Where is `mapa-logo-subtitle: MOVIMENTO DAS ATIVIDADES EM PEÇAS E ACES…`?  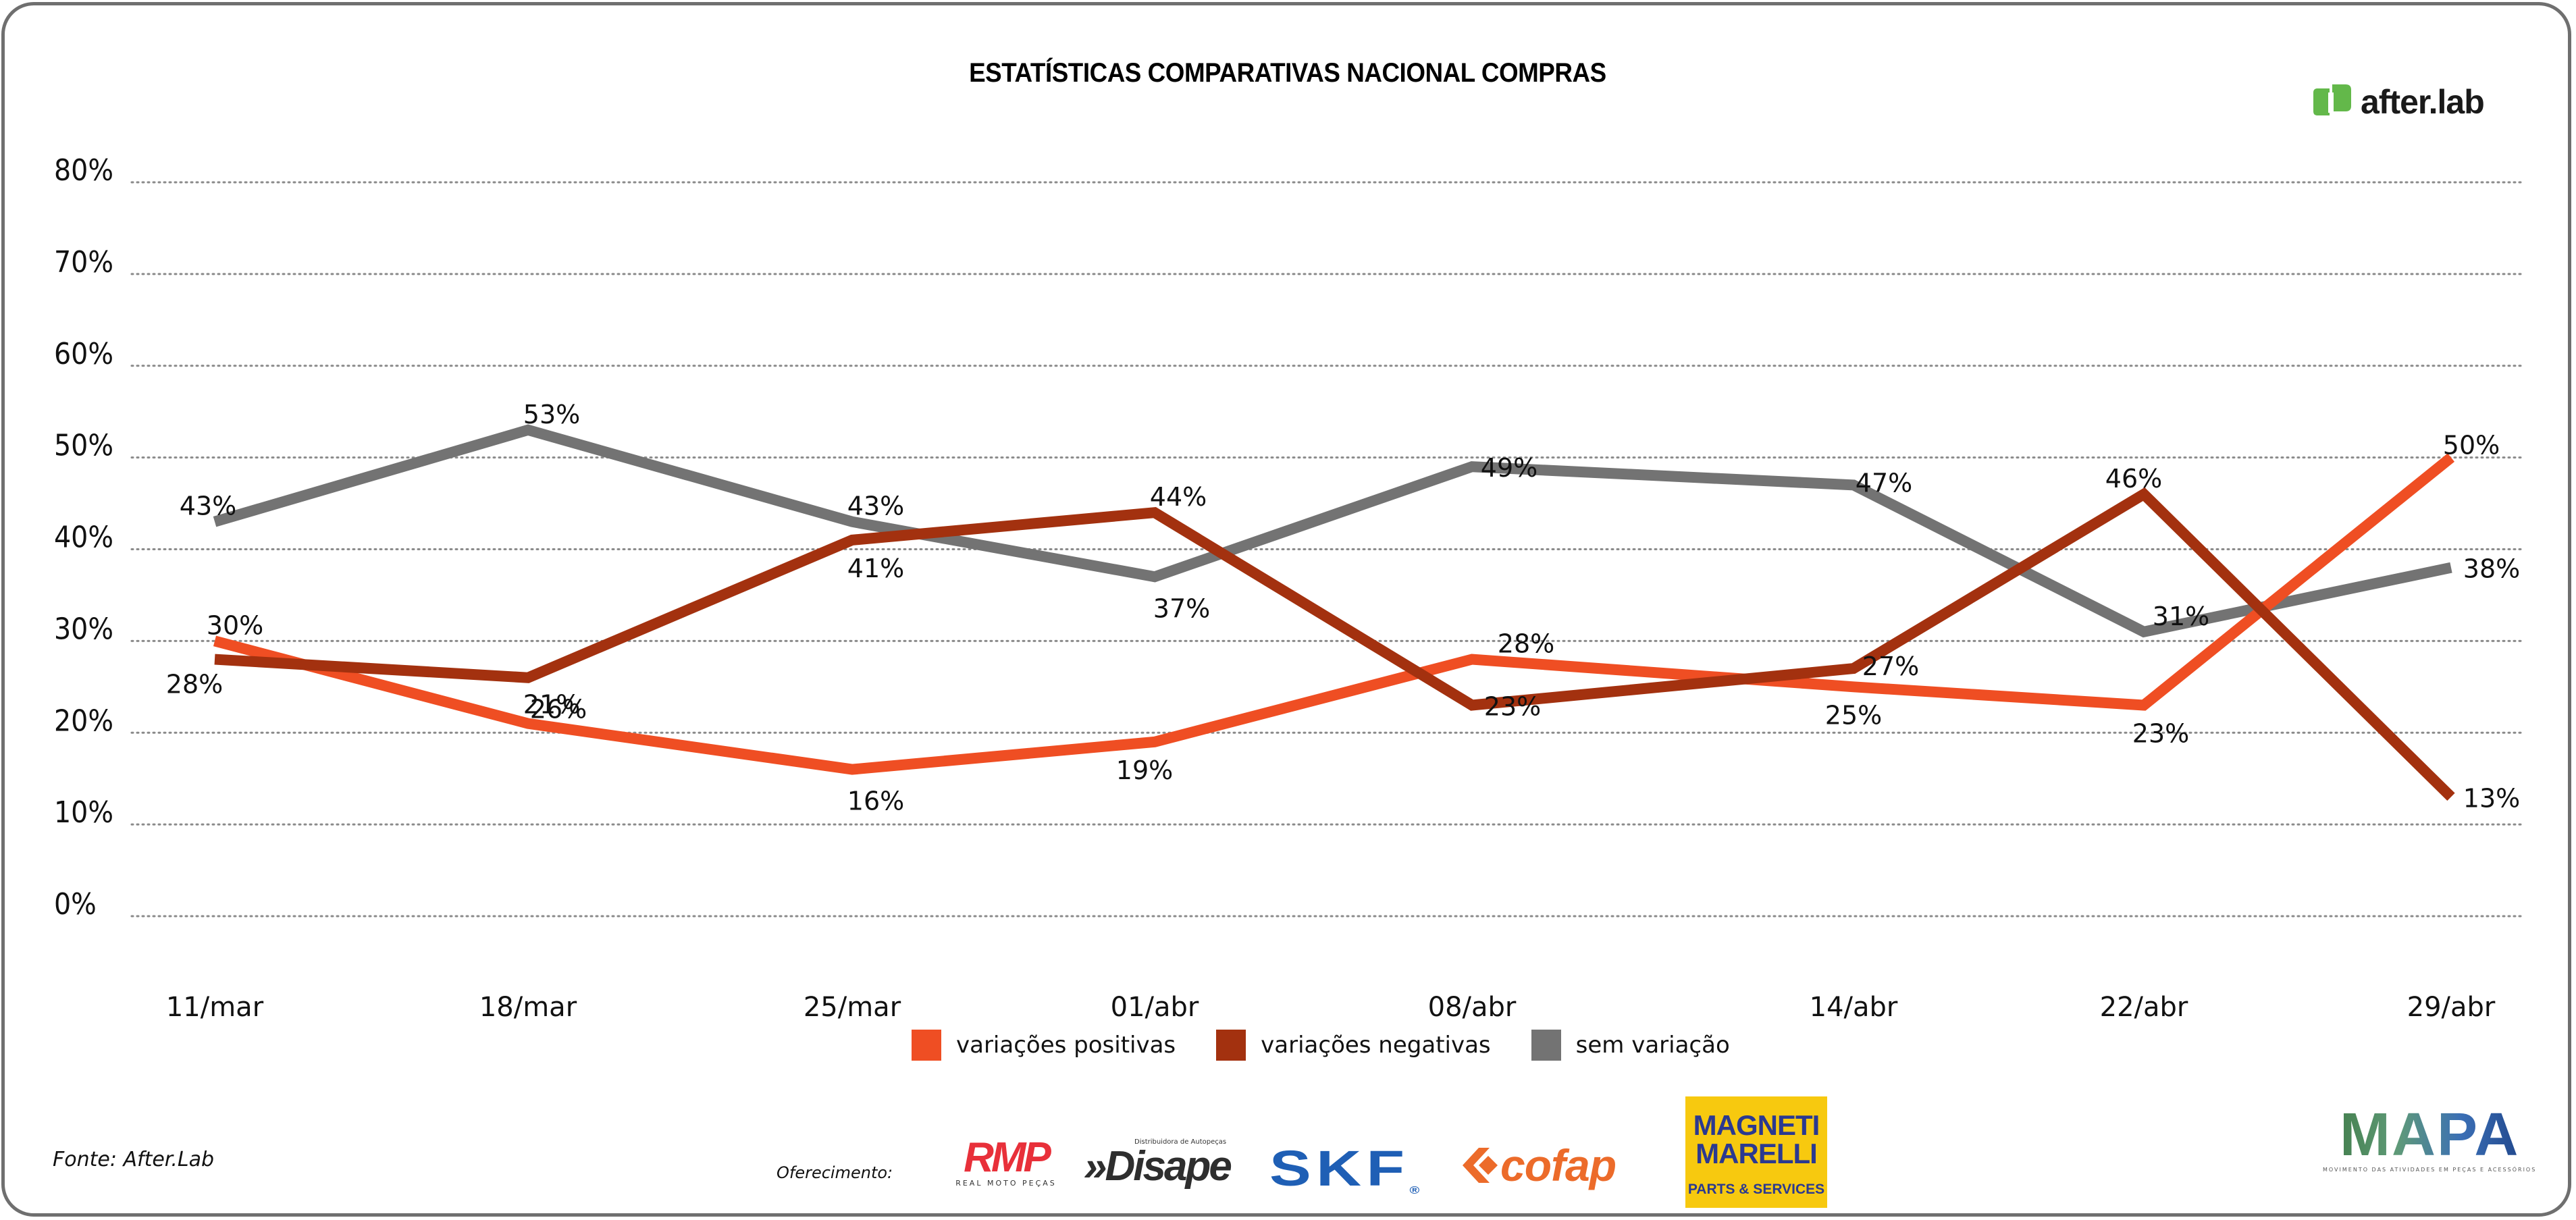
mapa-logo-subtitle: MOVIMENTO DAS ATIVIDADES EM PEÇAS E ACES… is located at coordinates (2430, 1170).